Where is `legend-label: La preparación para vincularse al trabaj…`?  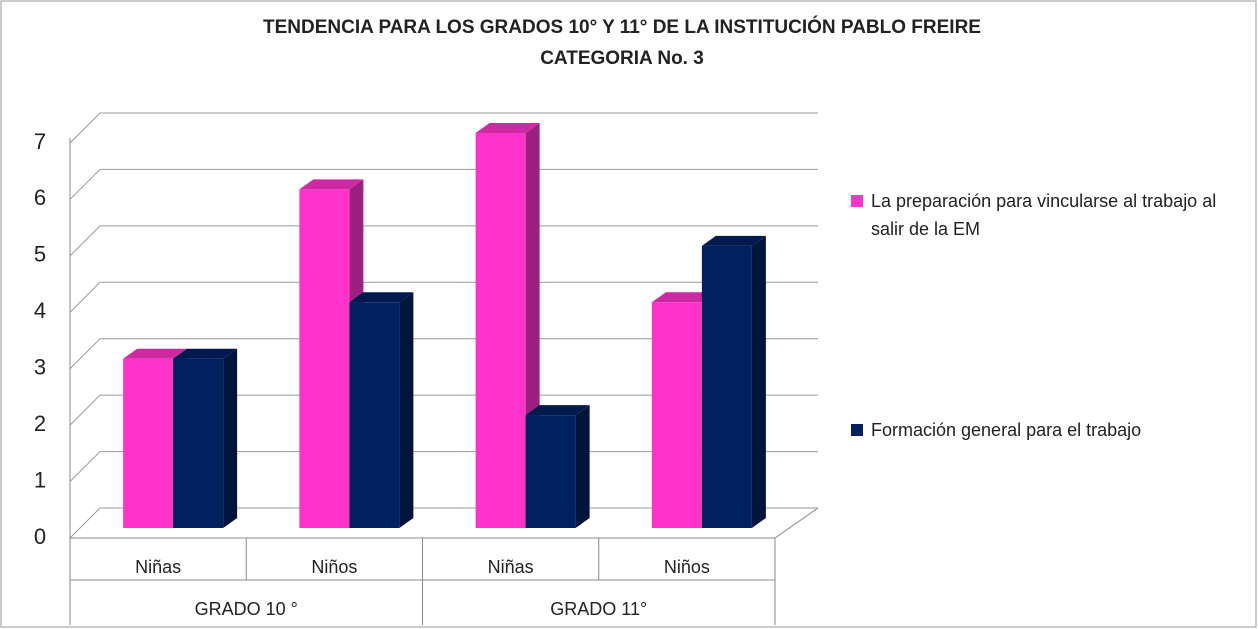 legend-label: La preparación para vincularse al trabaj… is located at coordinates (1044, 215).